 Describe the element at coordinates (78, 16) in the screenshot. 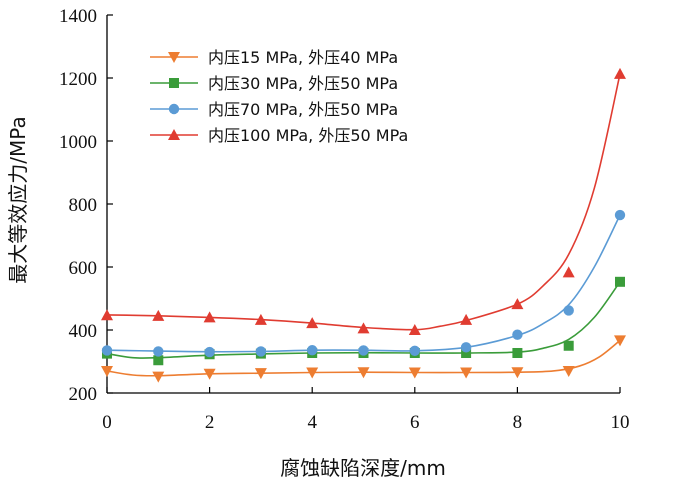

I see `y-tick-label: 1400` at that location.